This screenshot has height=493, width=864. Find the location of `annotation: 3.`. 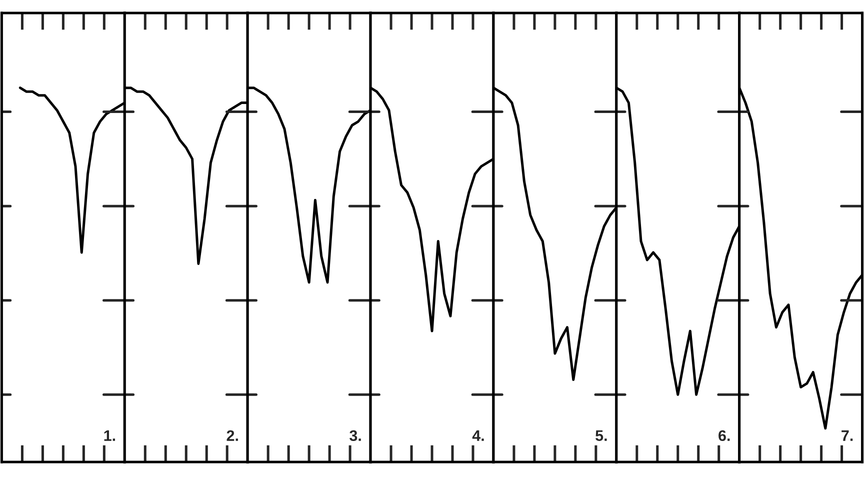

annotation: 3. is located at coordinates (355, 436).